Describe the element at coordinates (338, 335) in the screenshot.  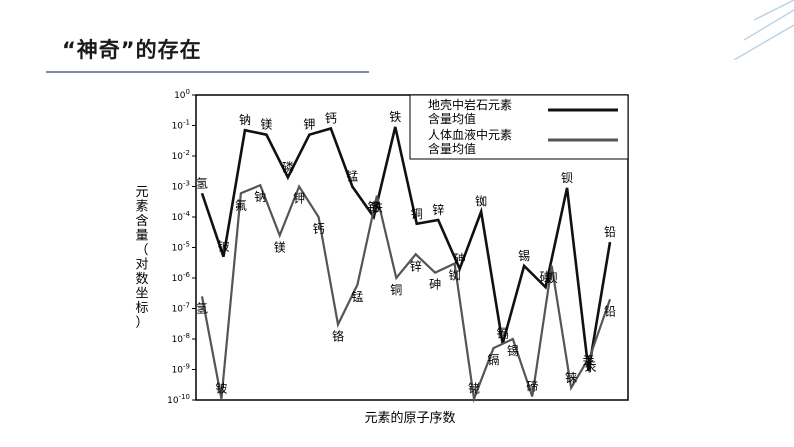
I see `series-1-label-7: 铬` at that location.